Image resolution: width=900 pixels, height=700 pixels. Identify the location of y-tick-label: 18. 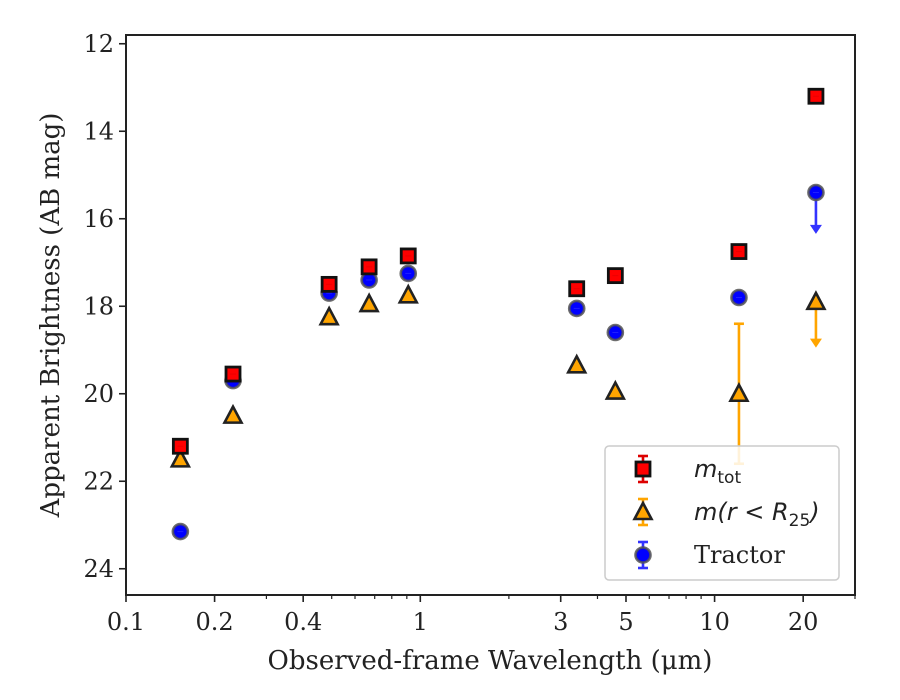
(98, 306).